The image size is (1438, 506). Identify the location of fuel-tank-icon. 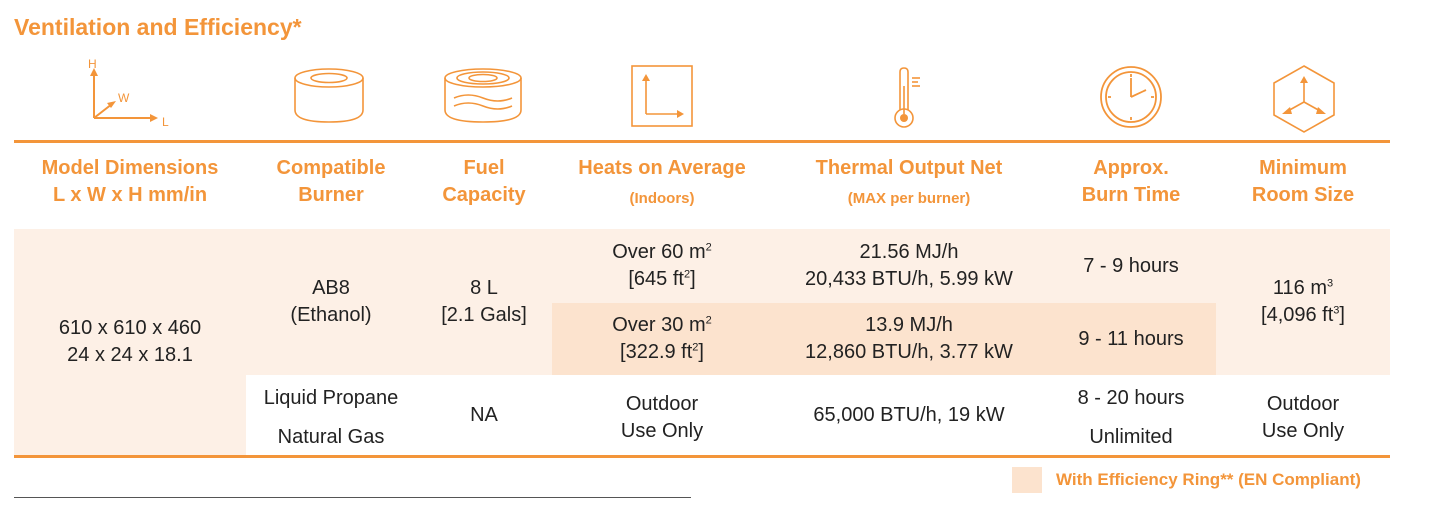
(483, 95).